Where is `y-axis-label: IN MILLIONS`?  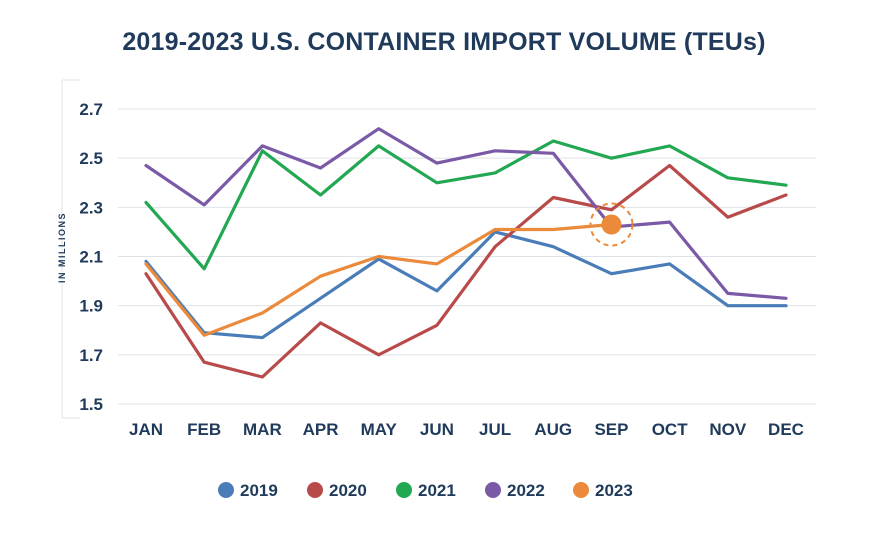 y-axis-label: IN MILLIONS is located at coordinates (62, 247).